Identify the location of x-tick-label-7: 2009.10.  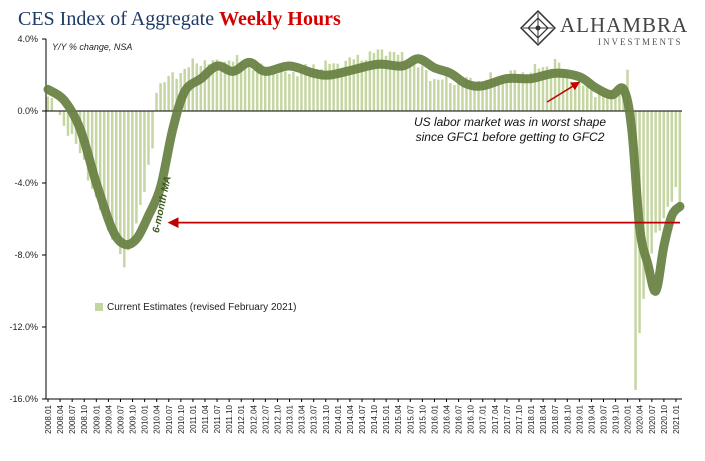
(133, 418).